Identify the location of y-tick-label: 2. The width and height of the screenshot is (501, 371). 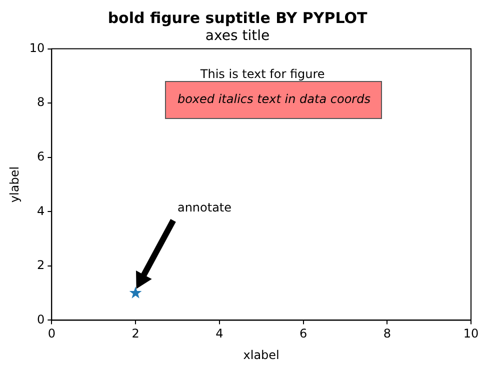
(41, 265).